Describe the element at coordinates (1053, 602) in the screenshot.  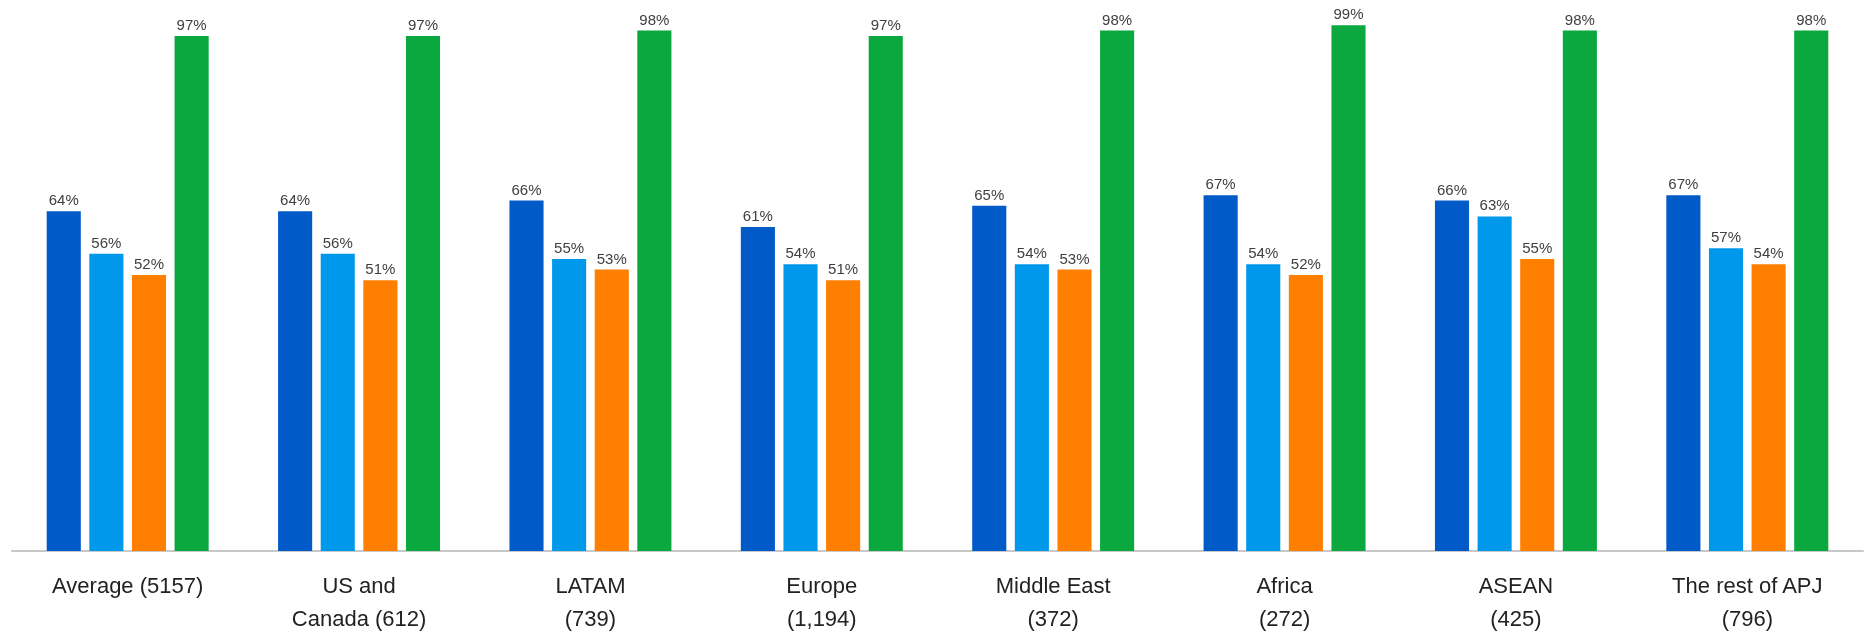
I see `x-tick-label: Middle East (372)` at that location.